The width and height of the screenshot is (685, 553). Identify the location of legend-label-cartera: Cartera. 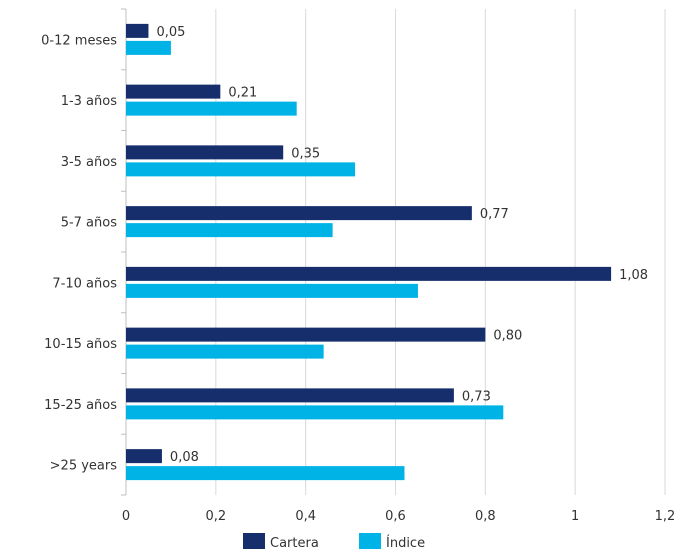
(294, 543).